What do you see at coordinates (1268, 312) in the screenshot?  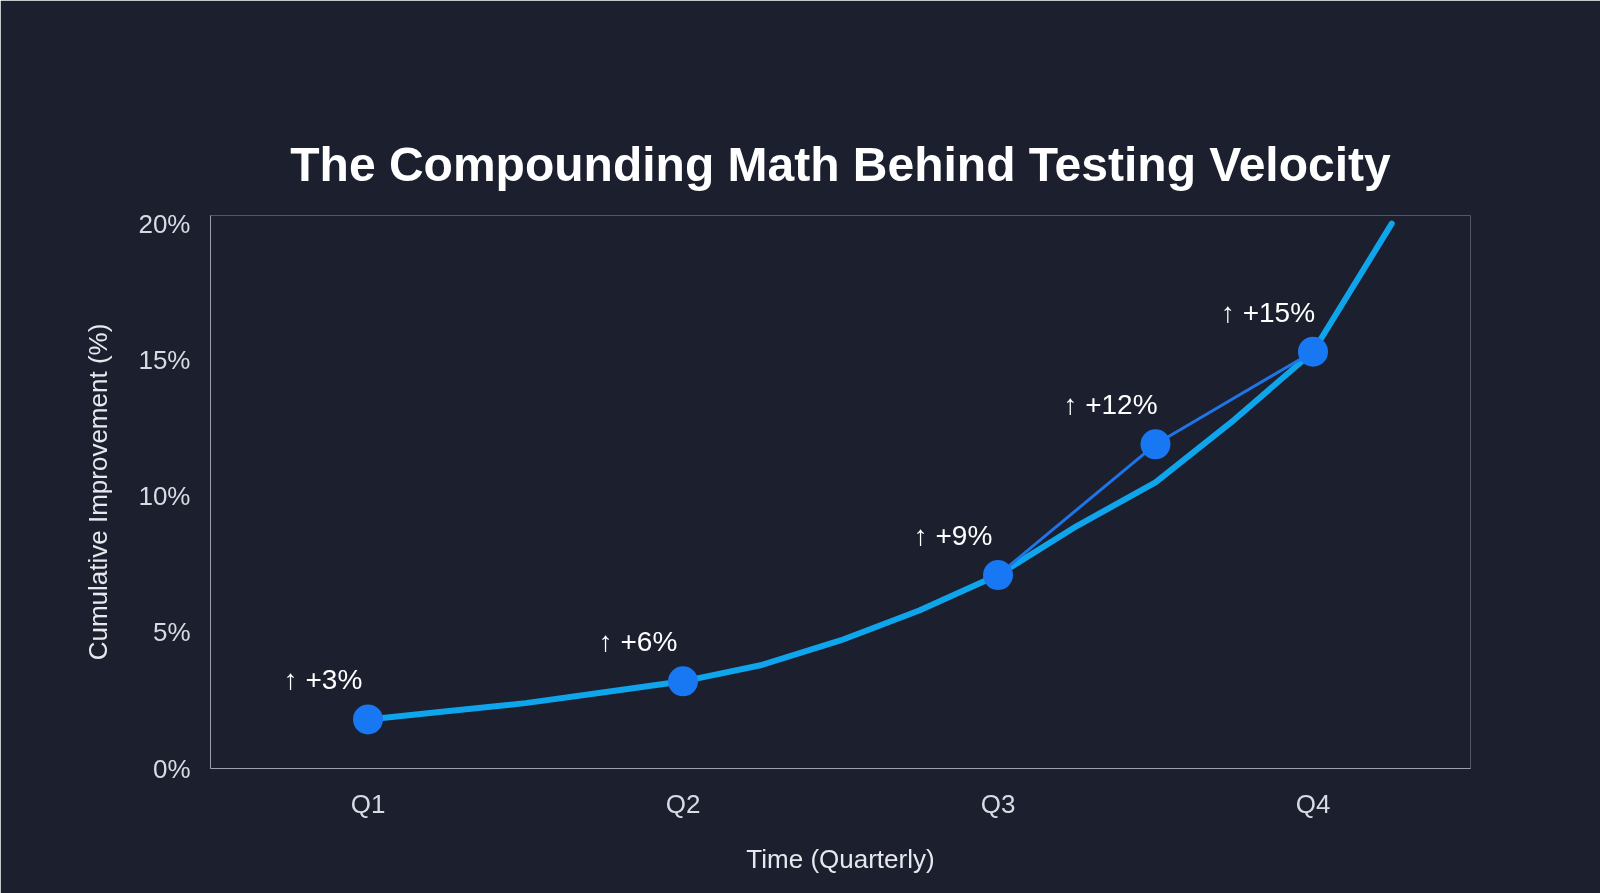 I see `annotation: ↑ +15%` at bounding box center [1268, 312].